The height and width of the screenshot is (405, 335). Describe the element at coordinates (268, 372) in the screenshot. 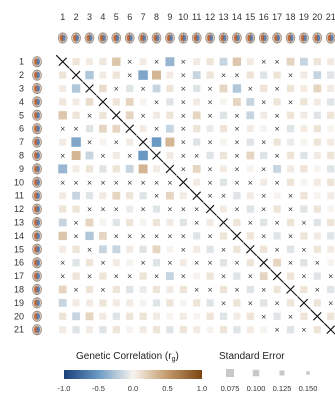

I see `se-legend: Standard Error 0.075 0.100 0.125 0.150` at that location.